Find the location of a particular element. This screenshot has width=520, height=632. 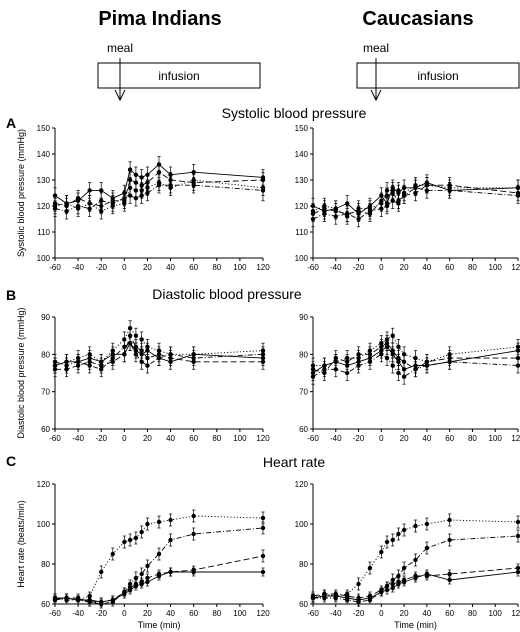

group-title-pima: Pima Indians is located at coordinates (159, 19).